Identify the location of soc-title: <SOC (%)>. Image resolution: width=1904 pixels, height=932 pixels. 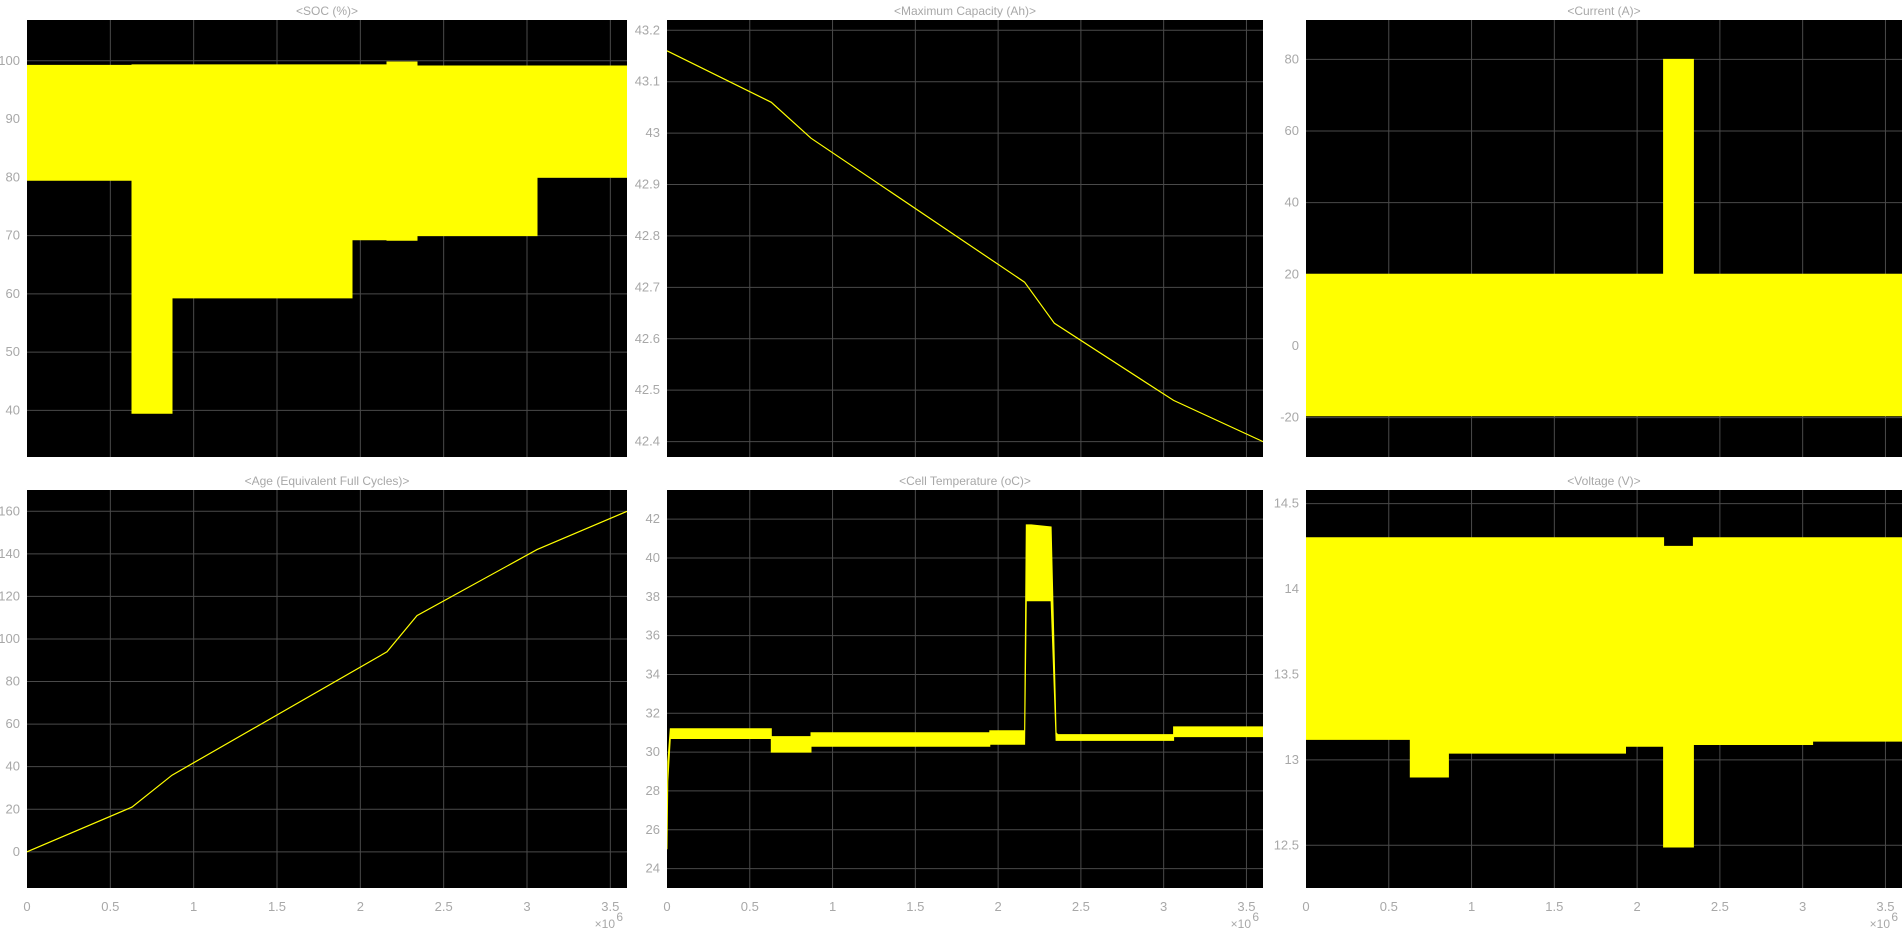
(327, 11).